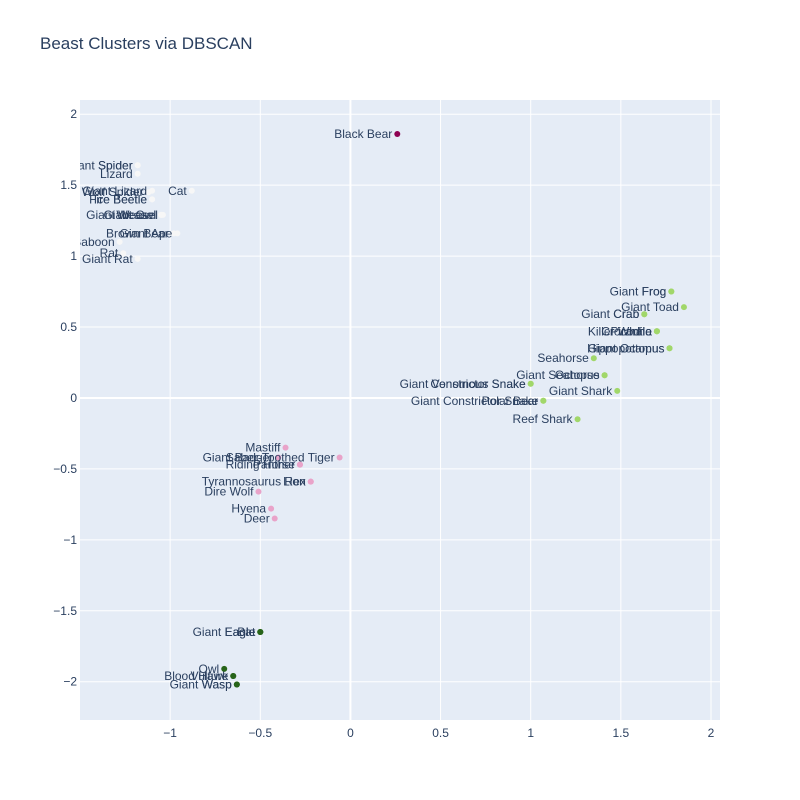 The image size is (800, 800). What do you see at coordinates (93, 242) in the screenshot?
I see `point-label: Baboon` at bounding box center [93, 242].